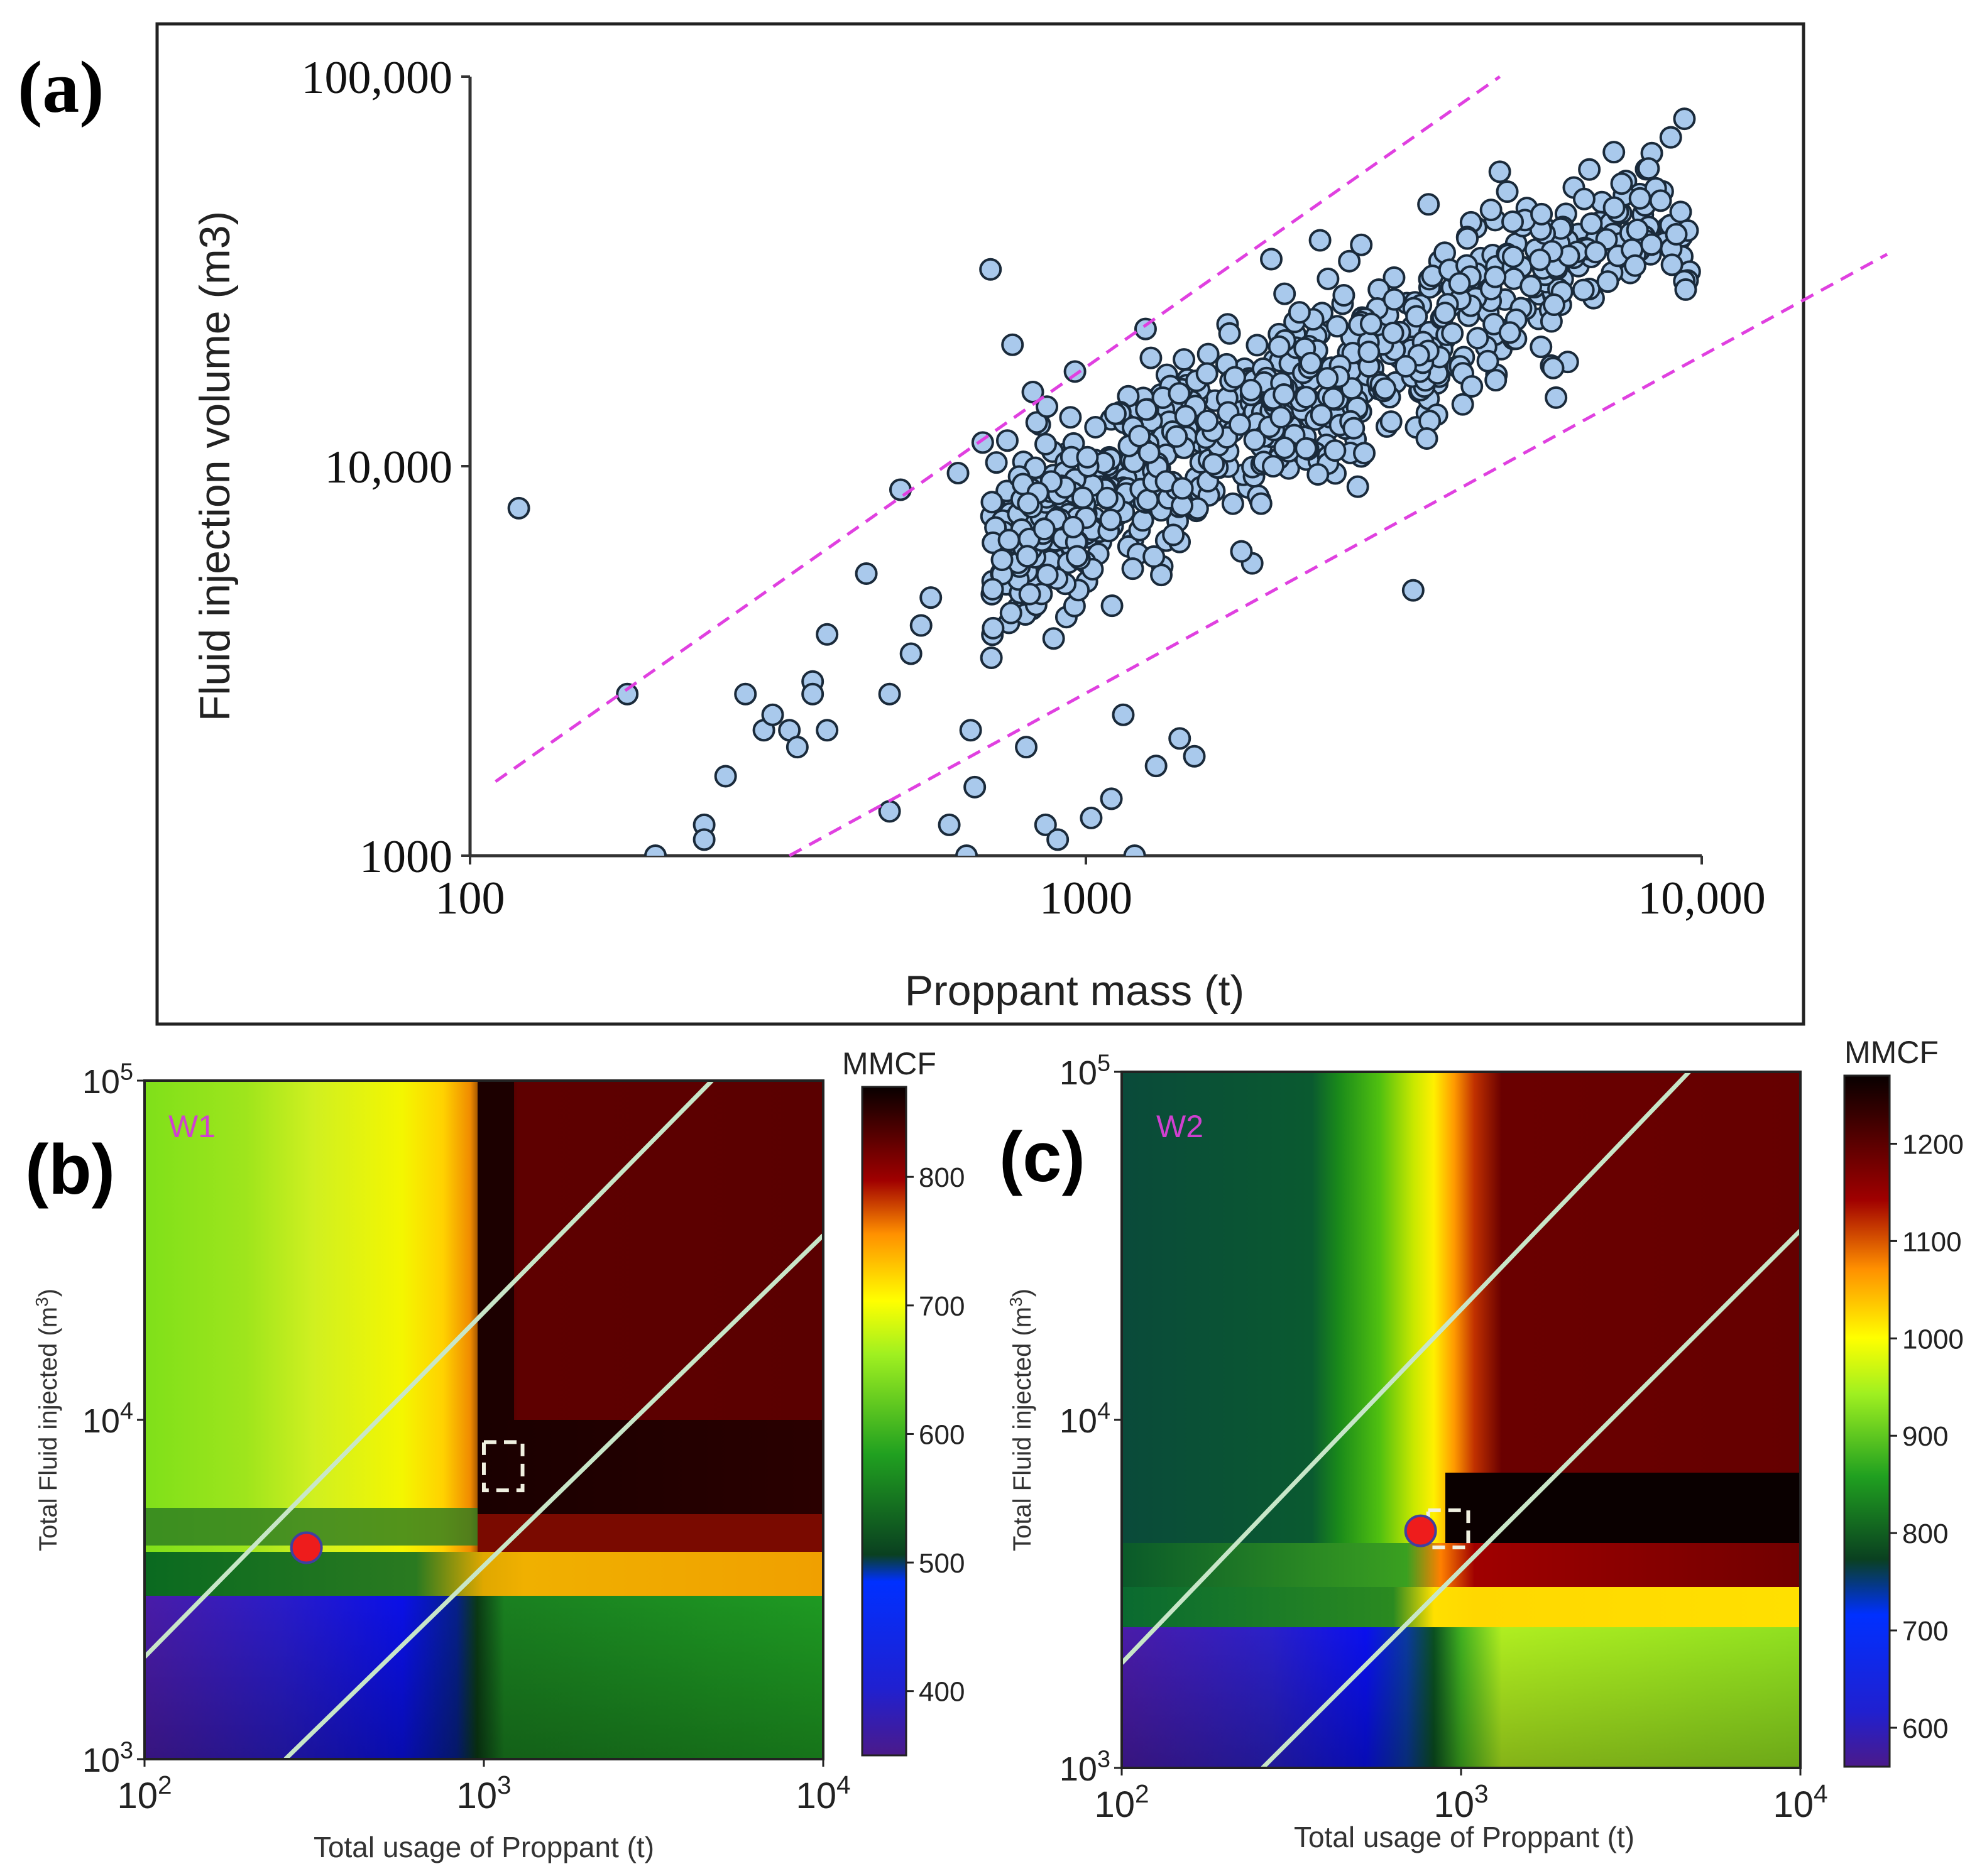 The image size is (1982, 1876). Describe the element at coordinates (942, 1692) in the screenshot. I see `b-colorbar-tick-label: 400` at that location.